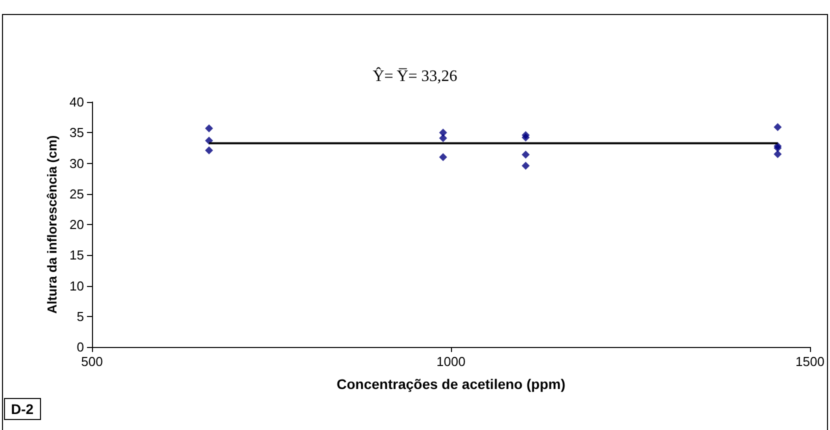 Image resolution: width=830 pixels, height=430 pixels. Describe the element at coordinates (77, 255) in the screenshot. I see `y-tick-label: 15` at that location.